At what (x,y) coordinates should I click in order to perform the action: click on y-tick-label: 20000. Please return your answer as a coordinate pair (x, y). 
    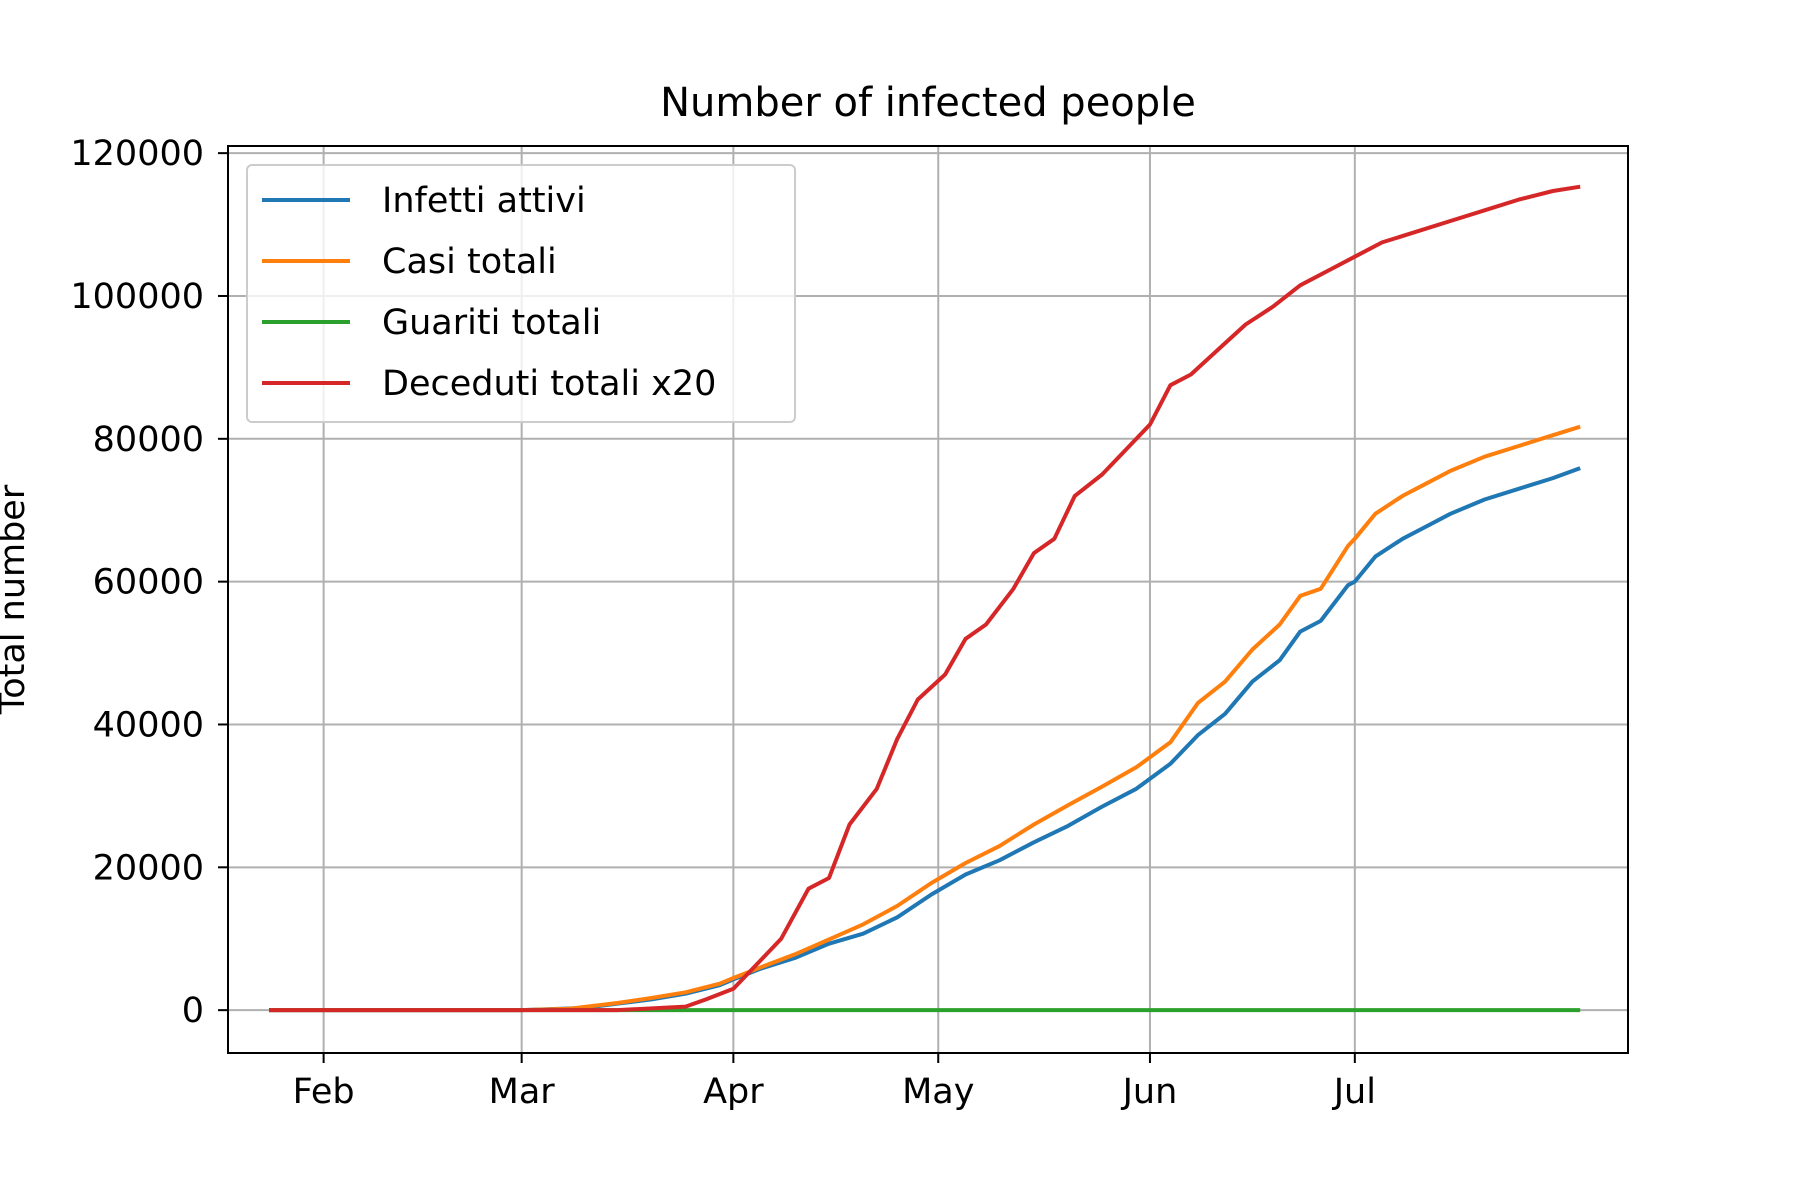
    Looking at the image, I should click on (148, 868).